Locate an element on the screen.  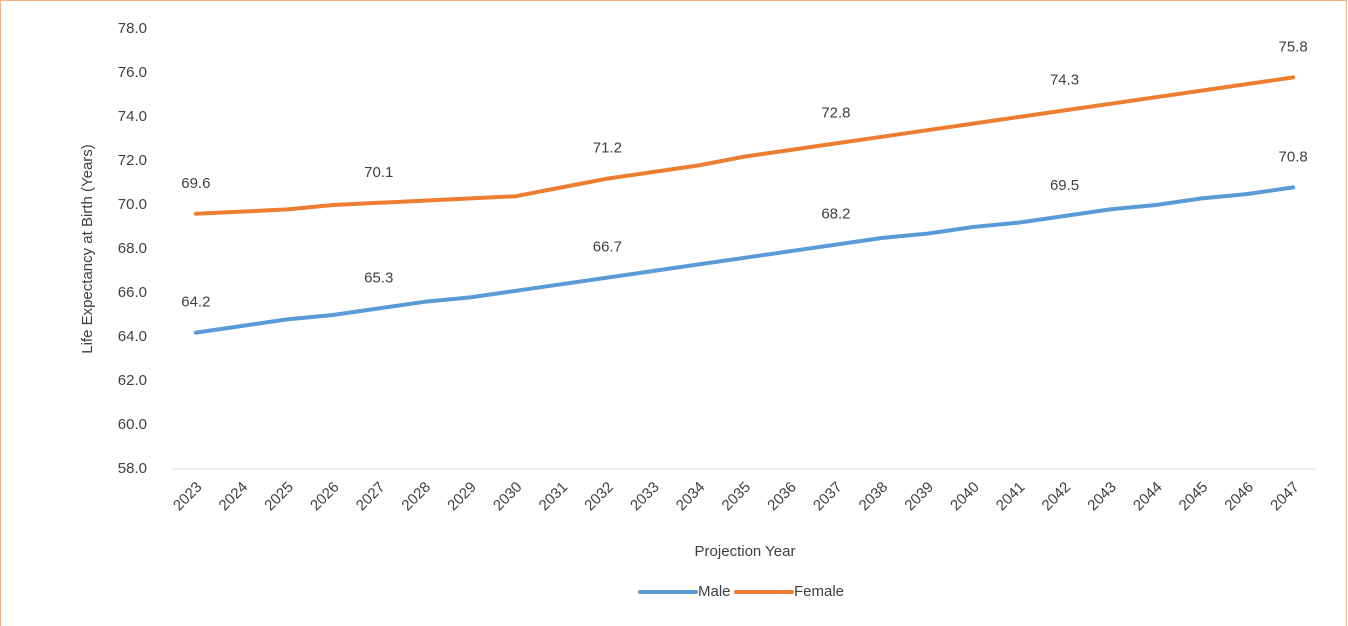
legend-label: Male is located at coordinates (714, 591).